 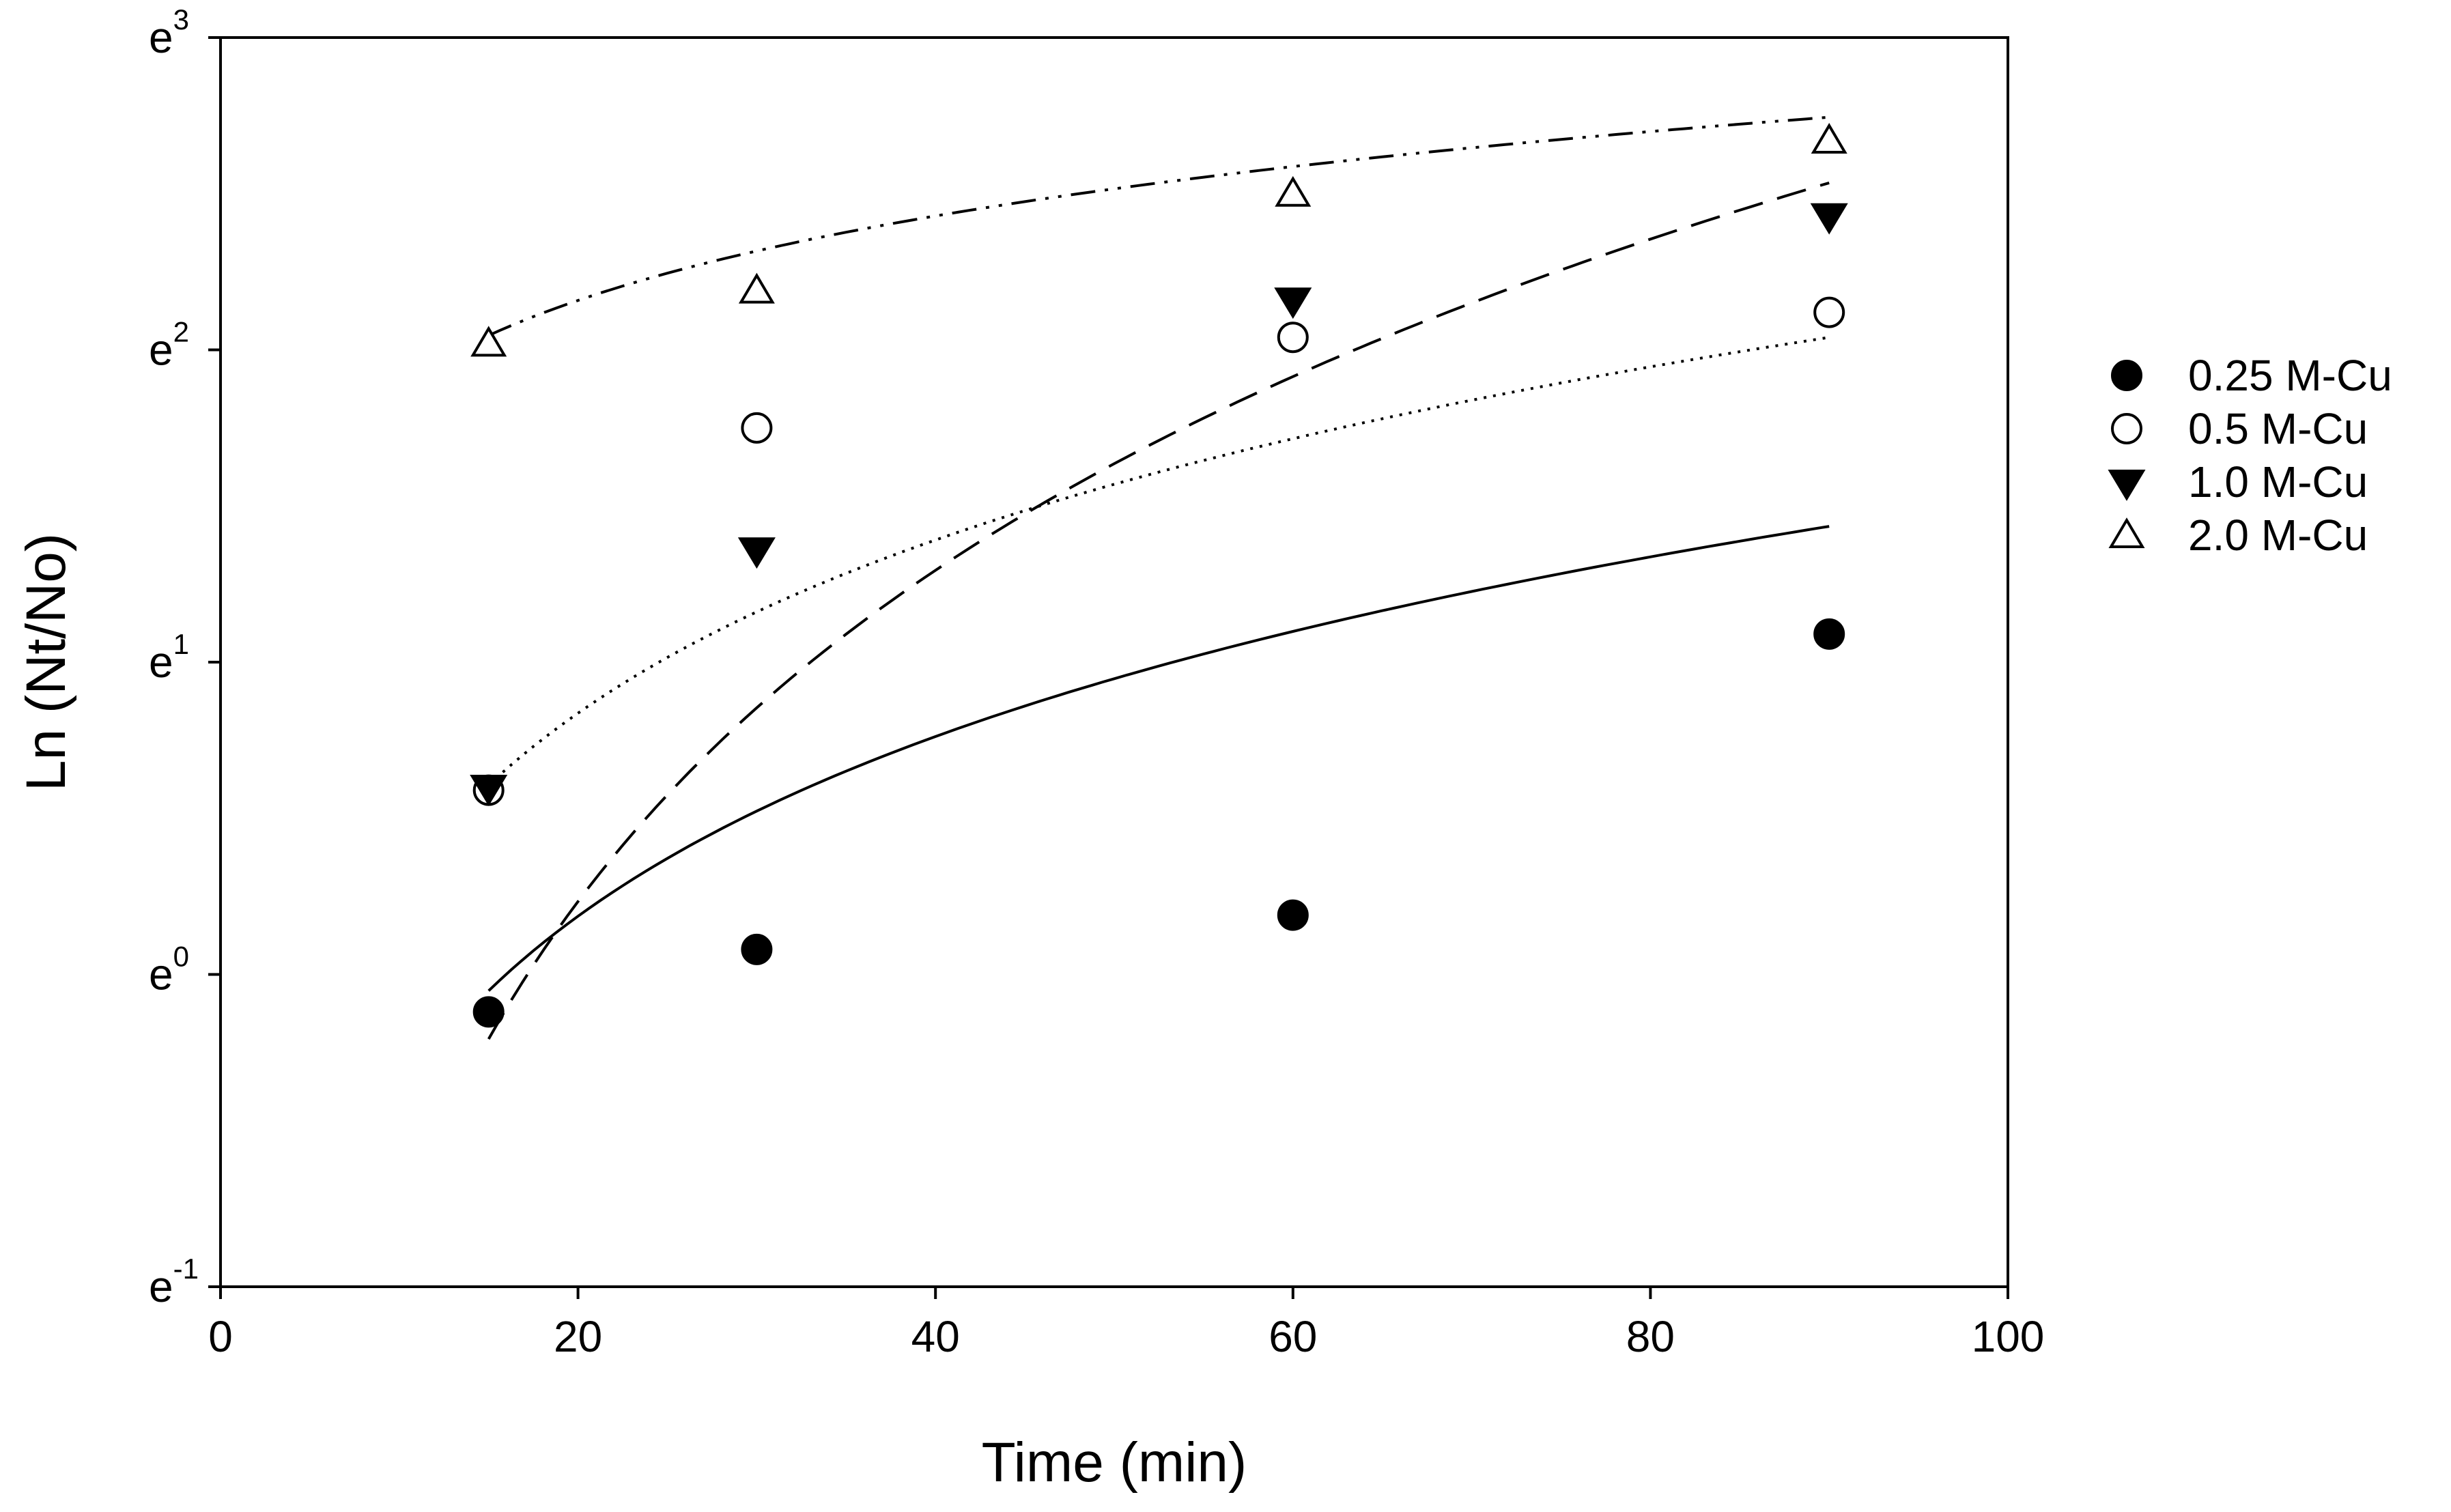 What do you see at coordinates (2278, 536) in the screenshot?
I see `legend-label: 2.0 M-Cu` at bounding box center [2278, 536].